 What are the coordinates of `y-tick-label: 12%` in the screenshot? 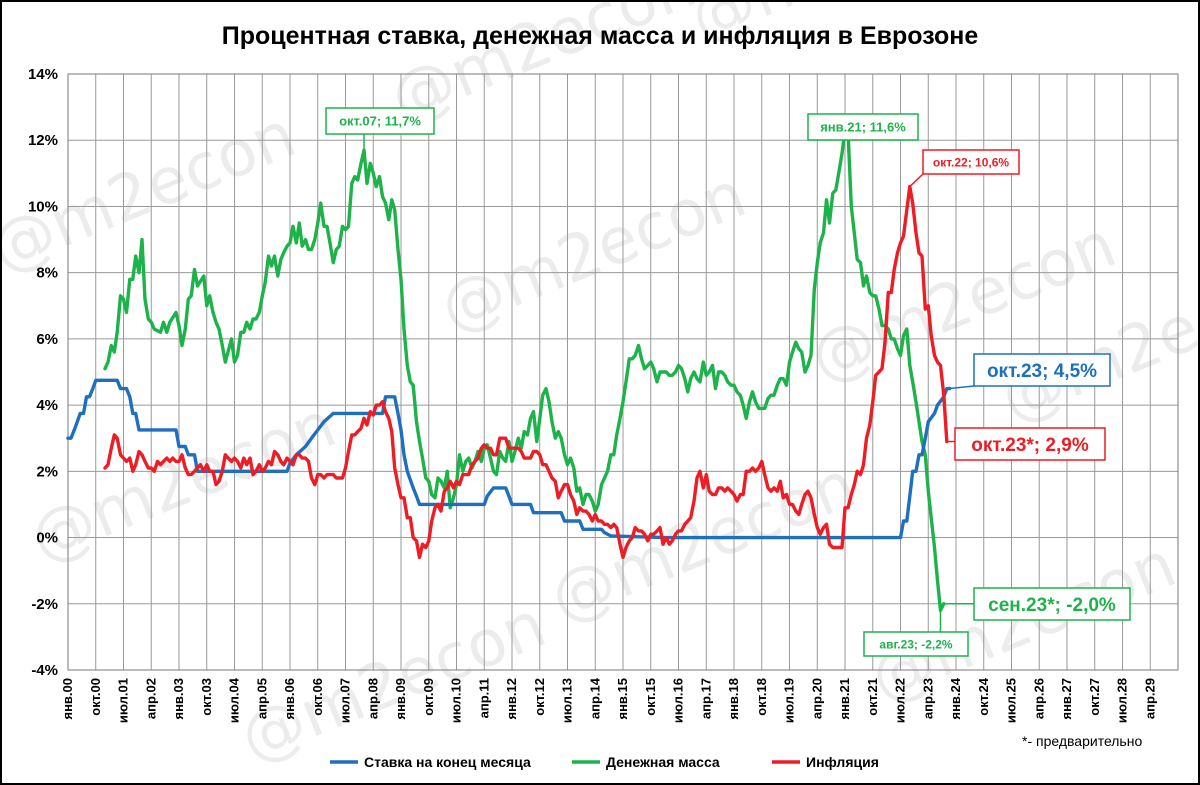 It's located at (43, 140).